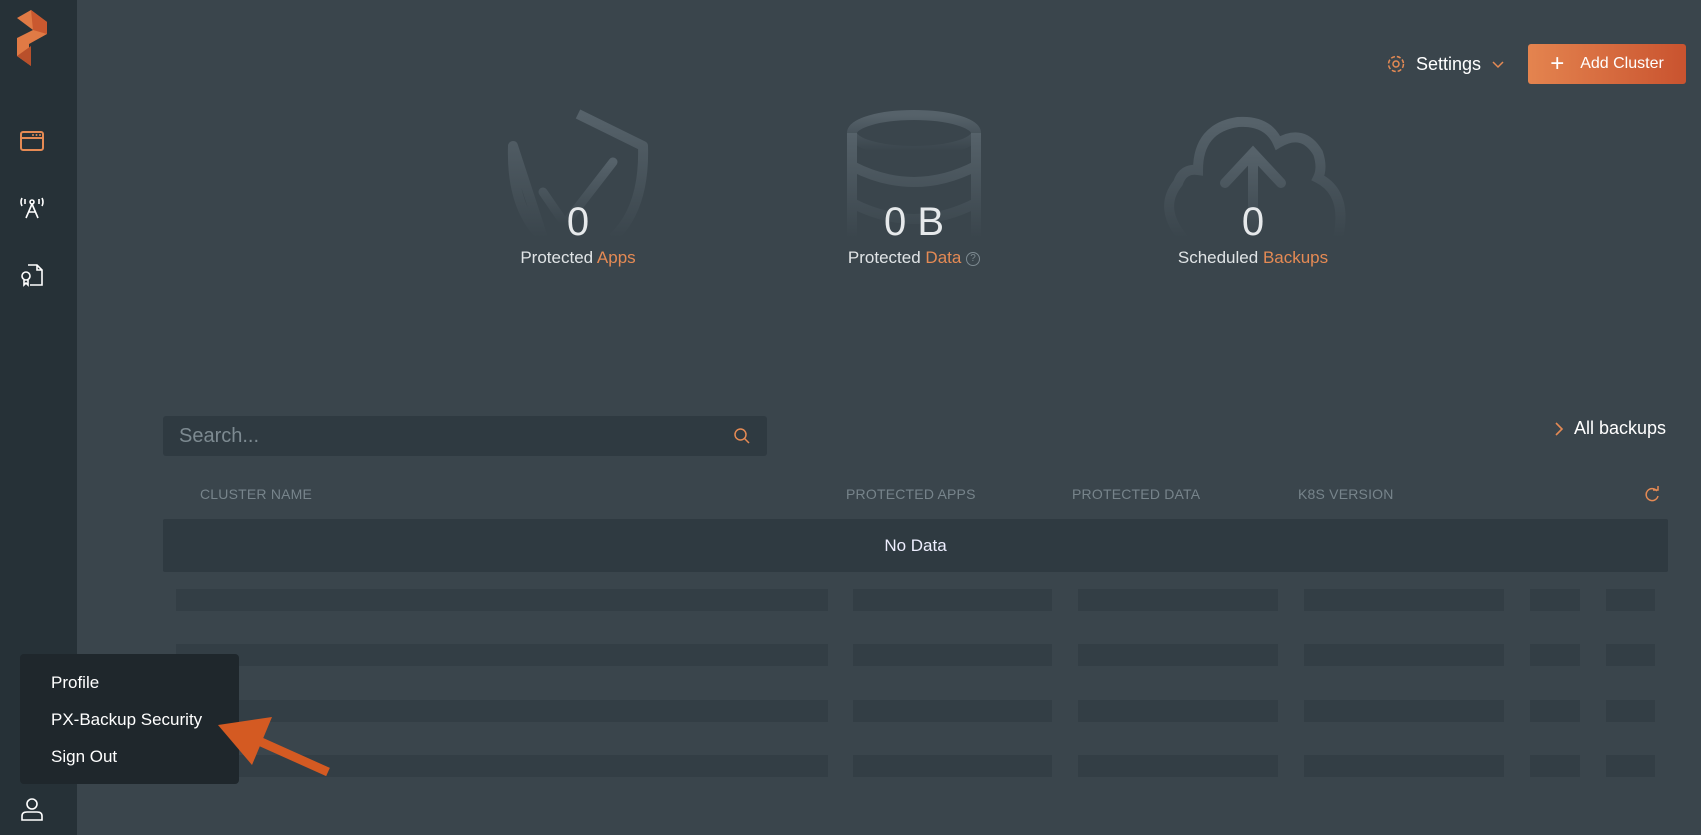  What do you see at coordinates (578, 222) in the screenshot?
I see `protected-apps-value: 0` at bounding box center [578, 222].